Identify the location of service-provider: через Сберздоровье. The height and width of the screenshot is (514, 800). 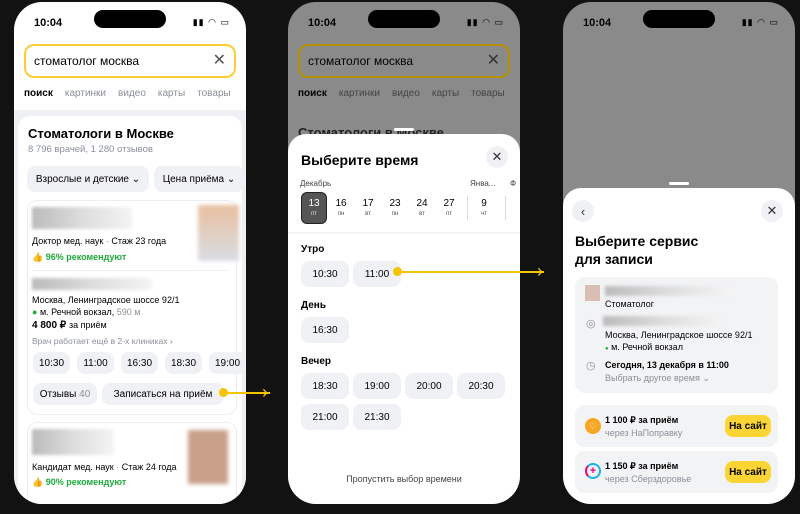
(648, 479).